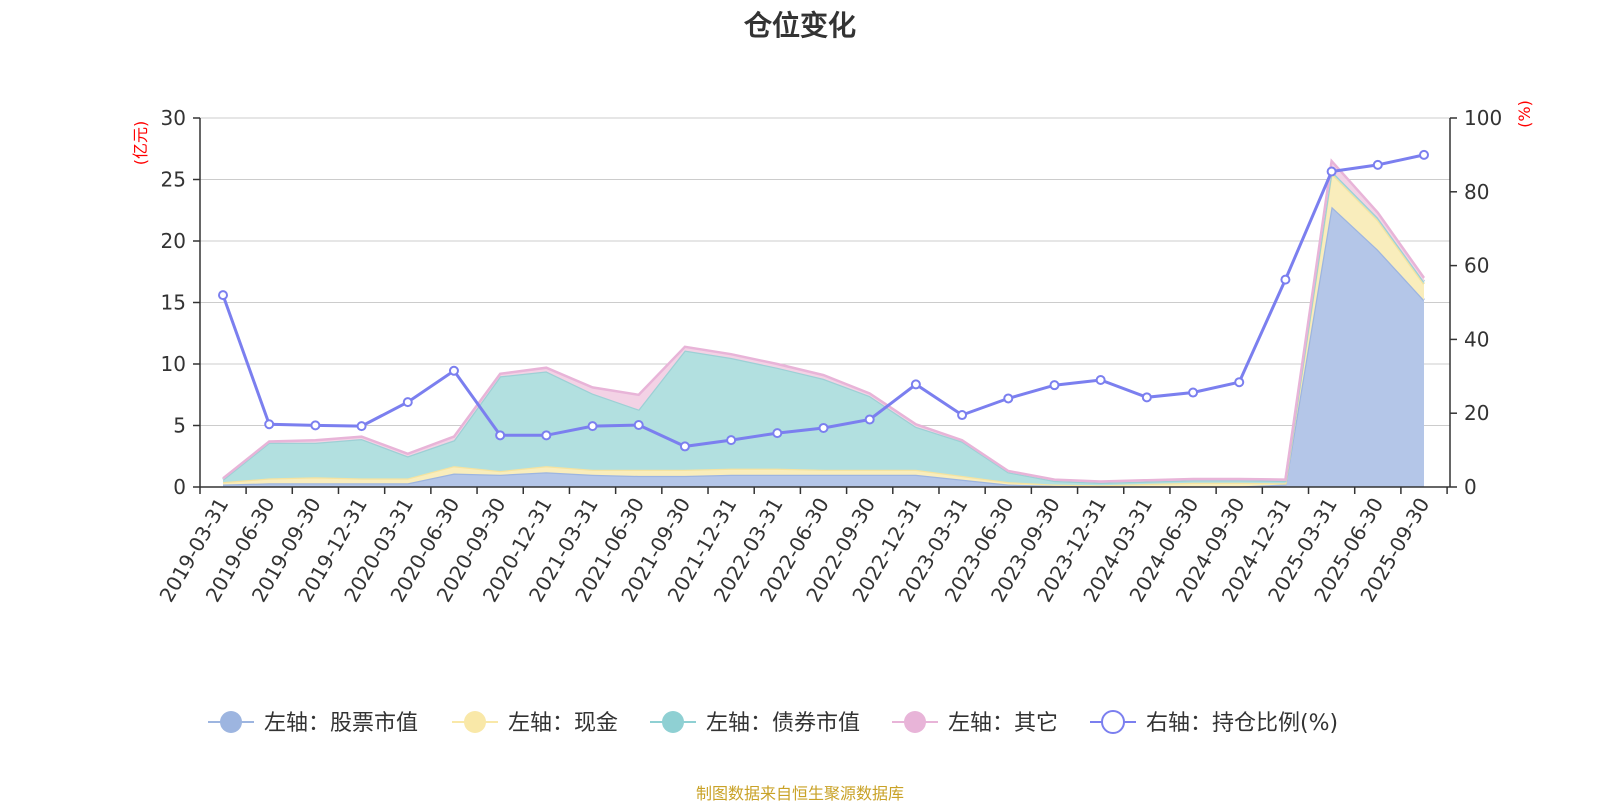  I want to click on right-axis-tick-label: 0, so click(1470, 487).